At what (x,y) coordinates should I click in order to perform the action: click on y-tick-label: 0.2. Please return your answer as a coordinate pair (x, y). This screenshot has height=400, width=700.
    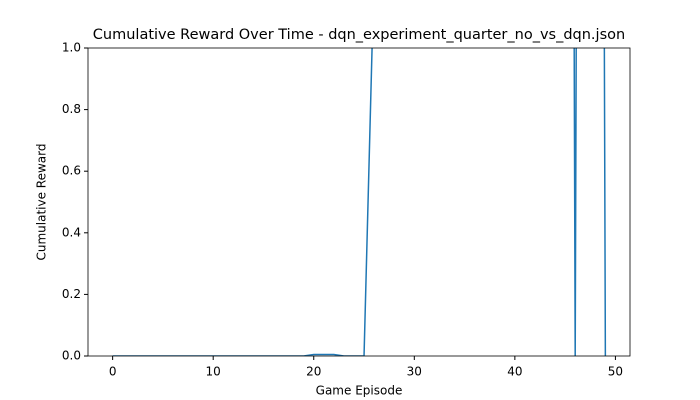
    Looking at the image, I should click on (71, 294).